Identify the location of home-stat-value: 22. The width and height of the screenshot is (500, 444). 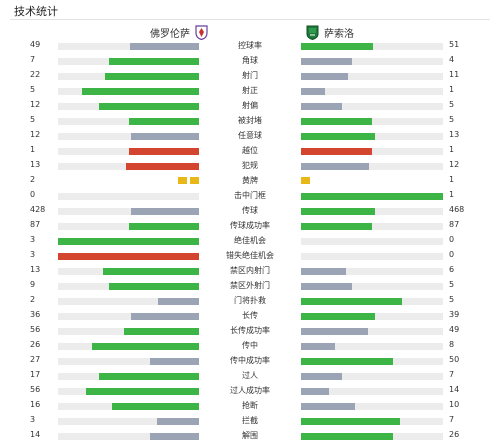
(35, 74).